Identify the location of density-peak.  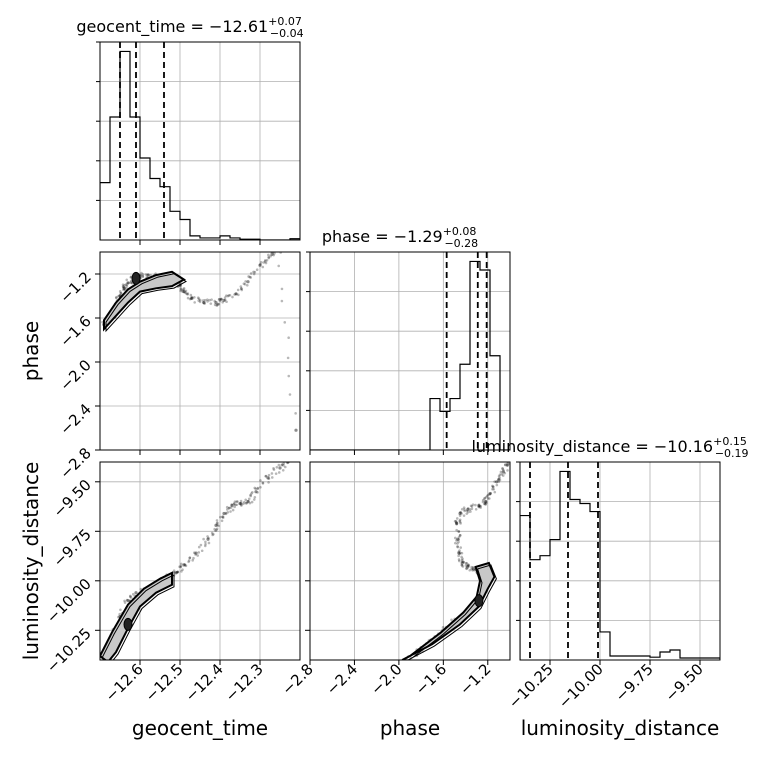
(128, 624).